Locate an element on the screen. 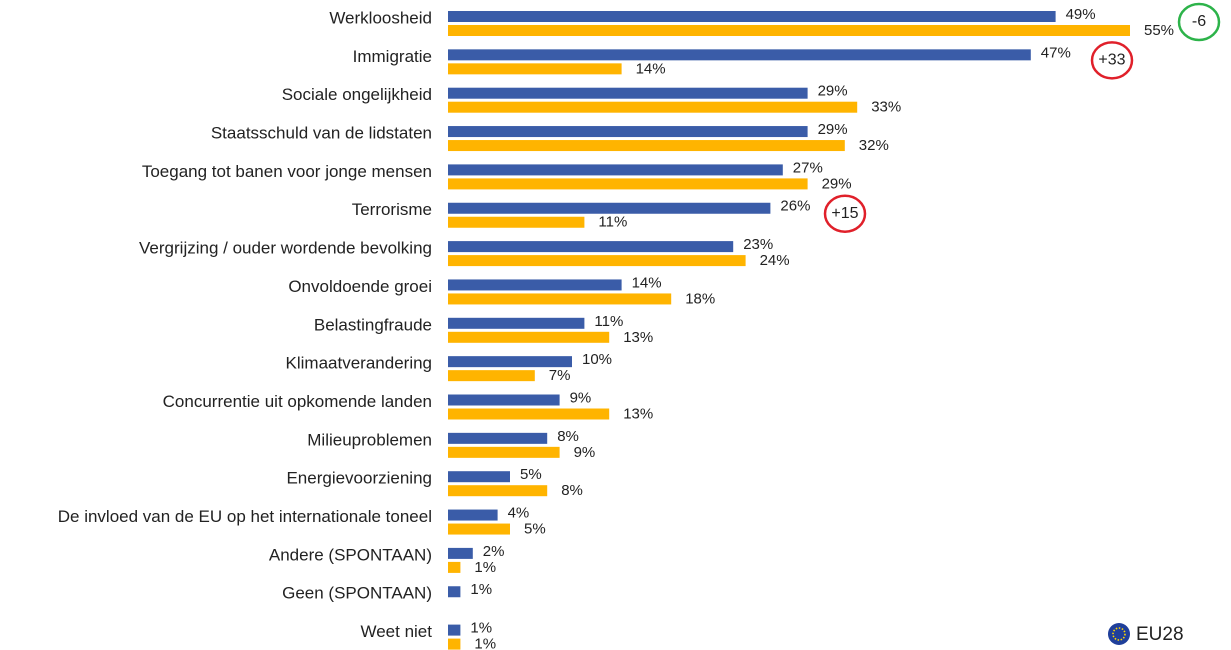 Image resolution: width=1231 pixels, height=650 pixels. eu-flag-stars is located at coordinates (1119, 634).